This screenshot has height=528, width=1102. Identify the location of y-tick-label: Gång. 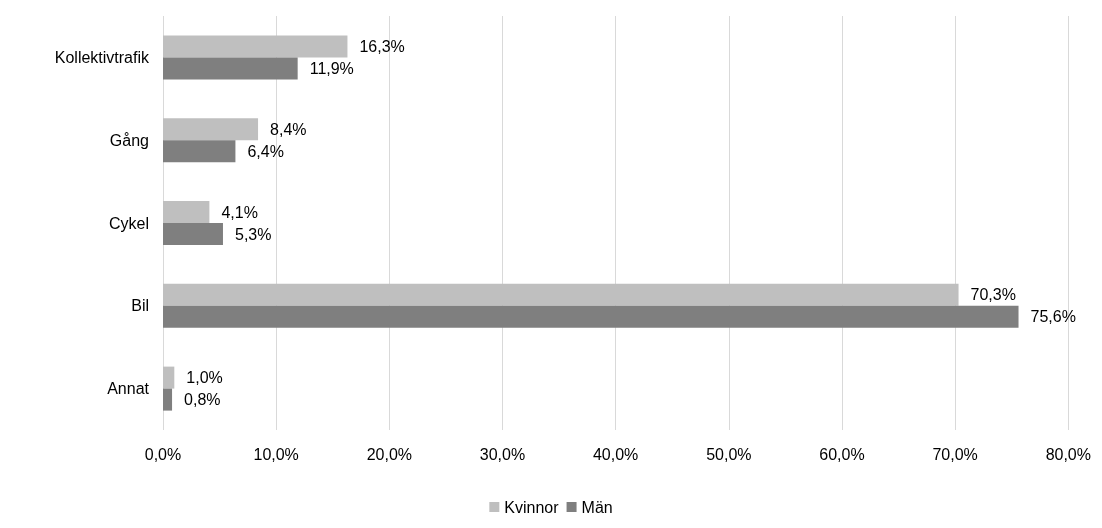
(129, 140).